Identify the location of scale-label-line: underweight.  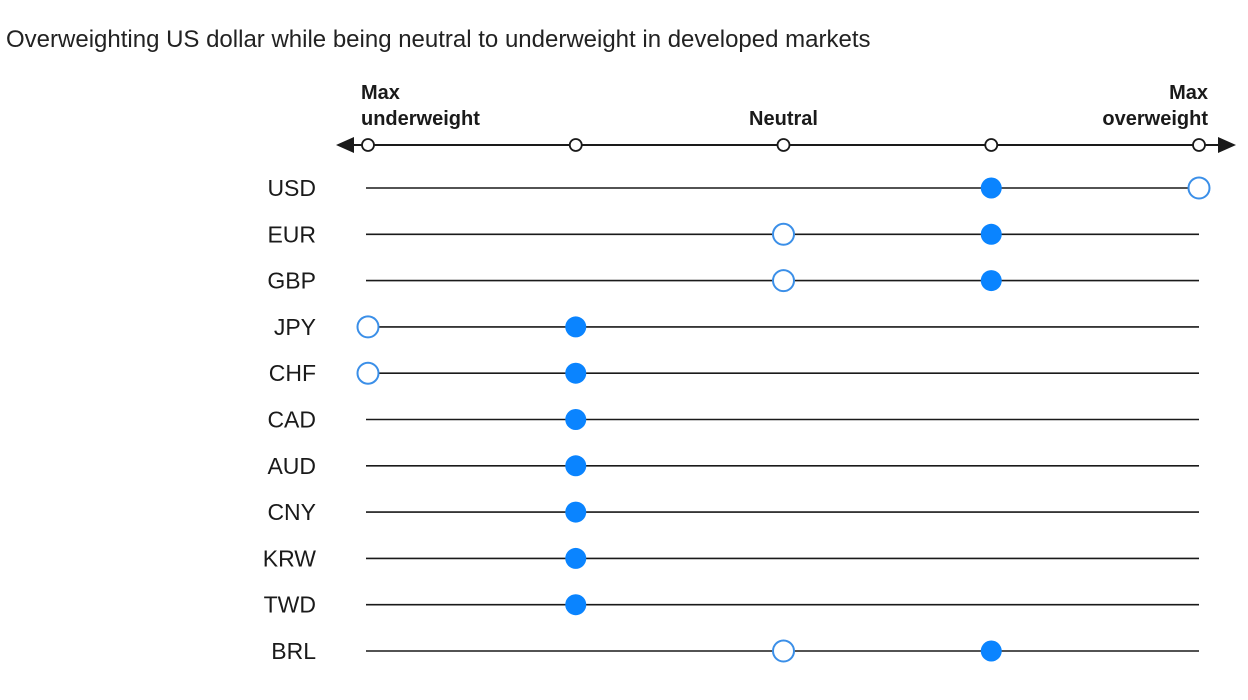
(420, 119).